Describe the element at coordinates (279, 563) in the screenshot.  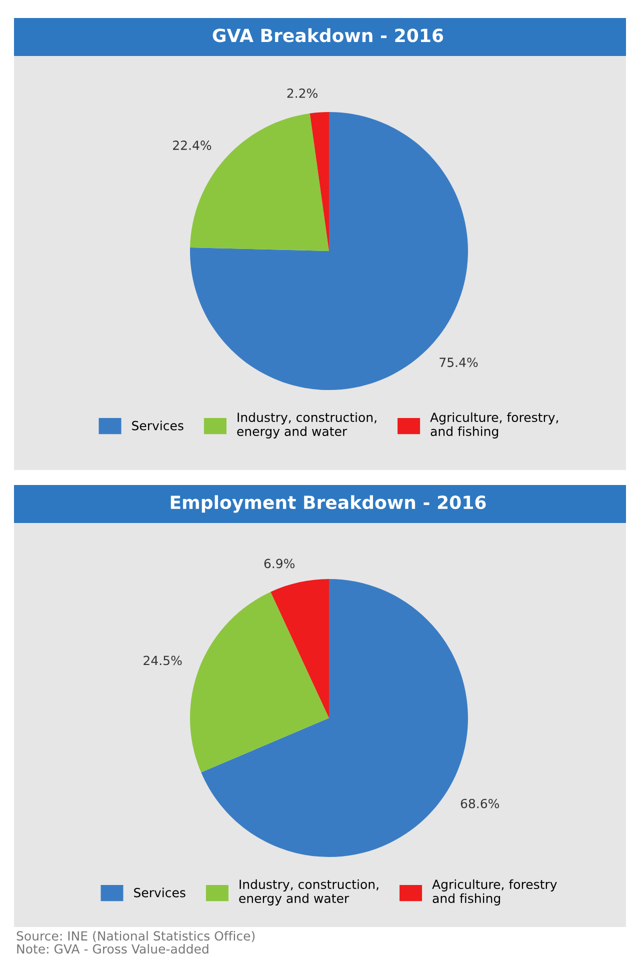
I see `data-label: 6.9%` at that location.